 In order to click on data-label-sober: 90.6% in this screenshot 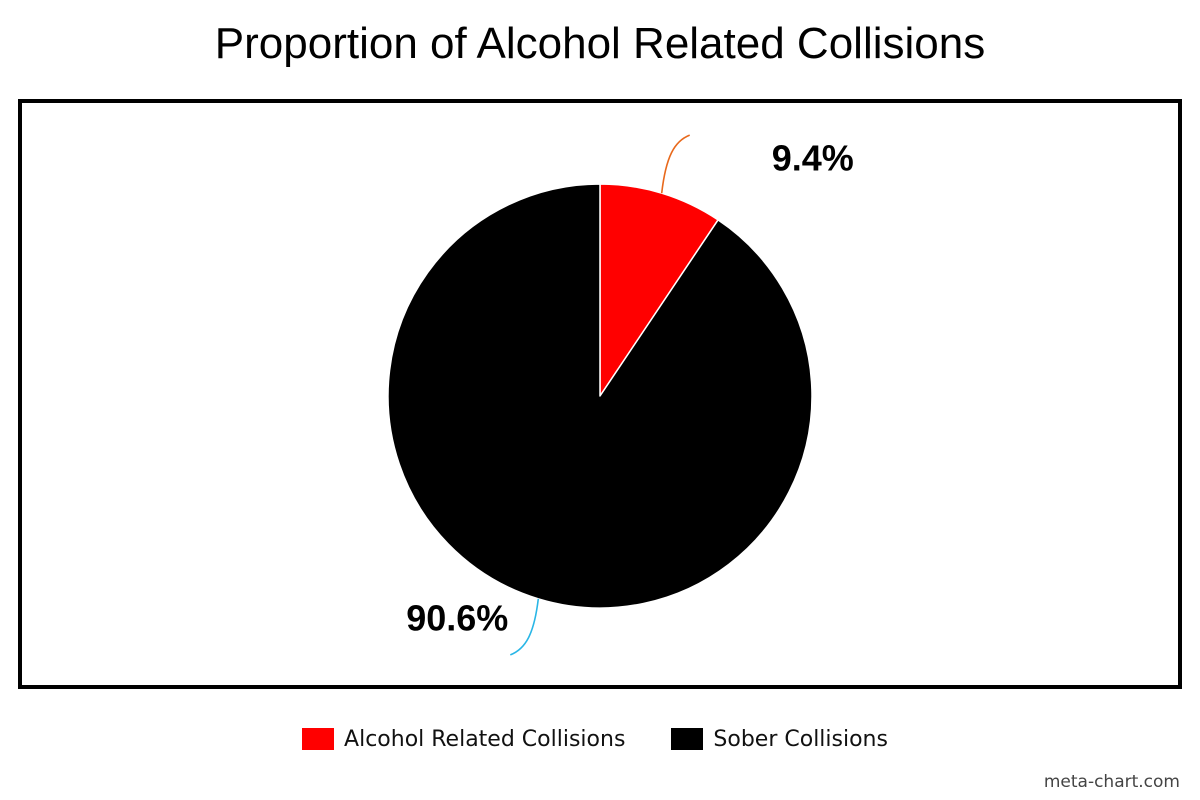, I will do `click(457, 617)`.